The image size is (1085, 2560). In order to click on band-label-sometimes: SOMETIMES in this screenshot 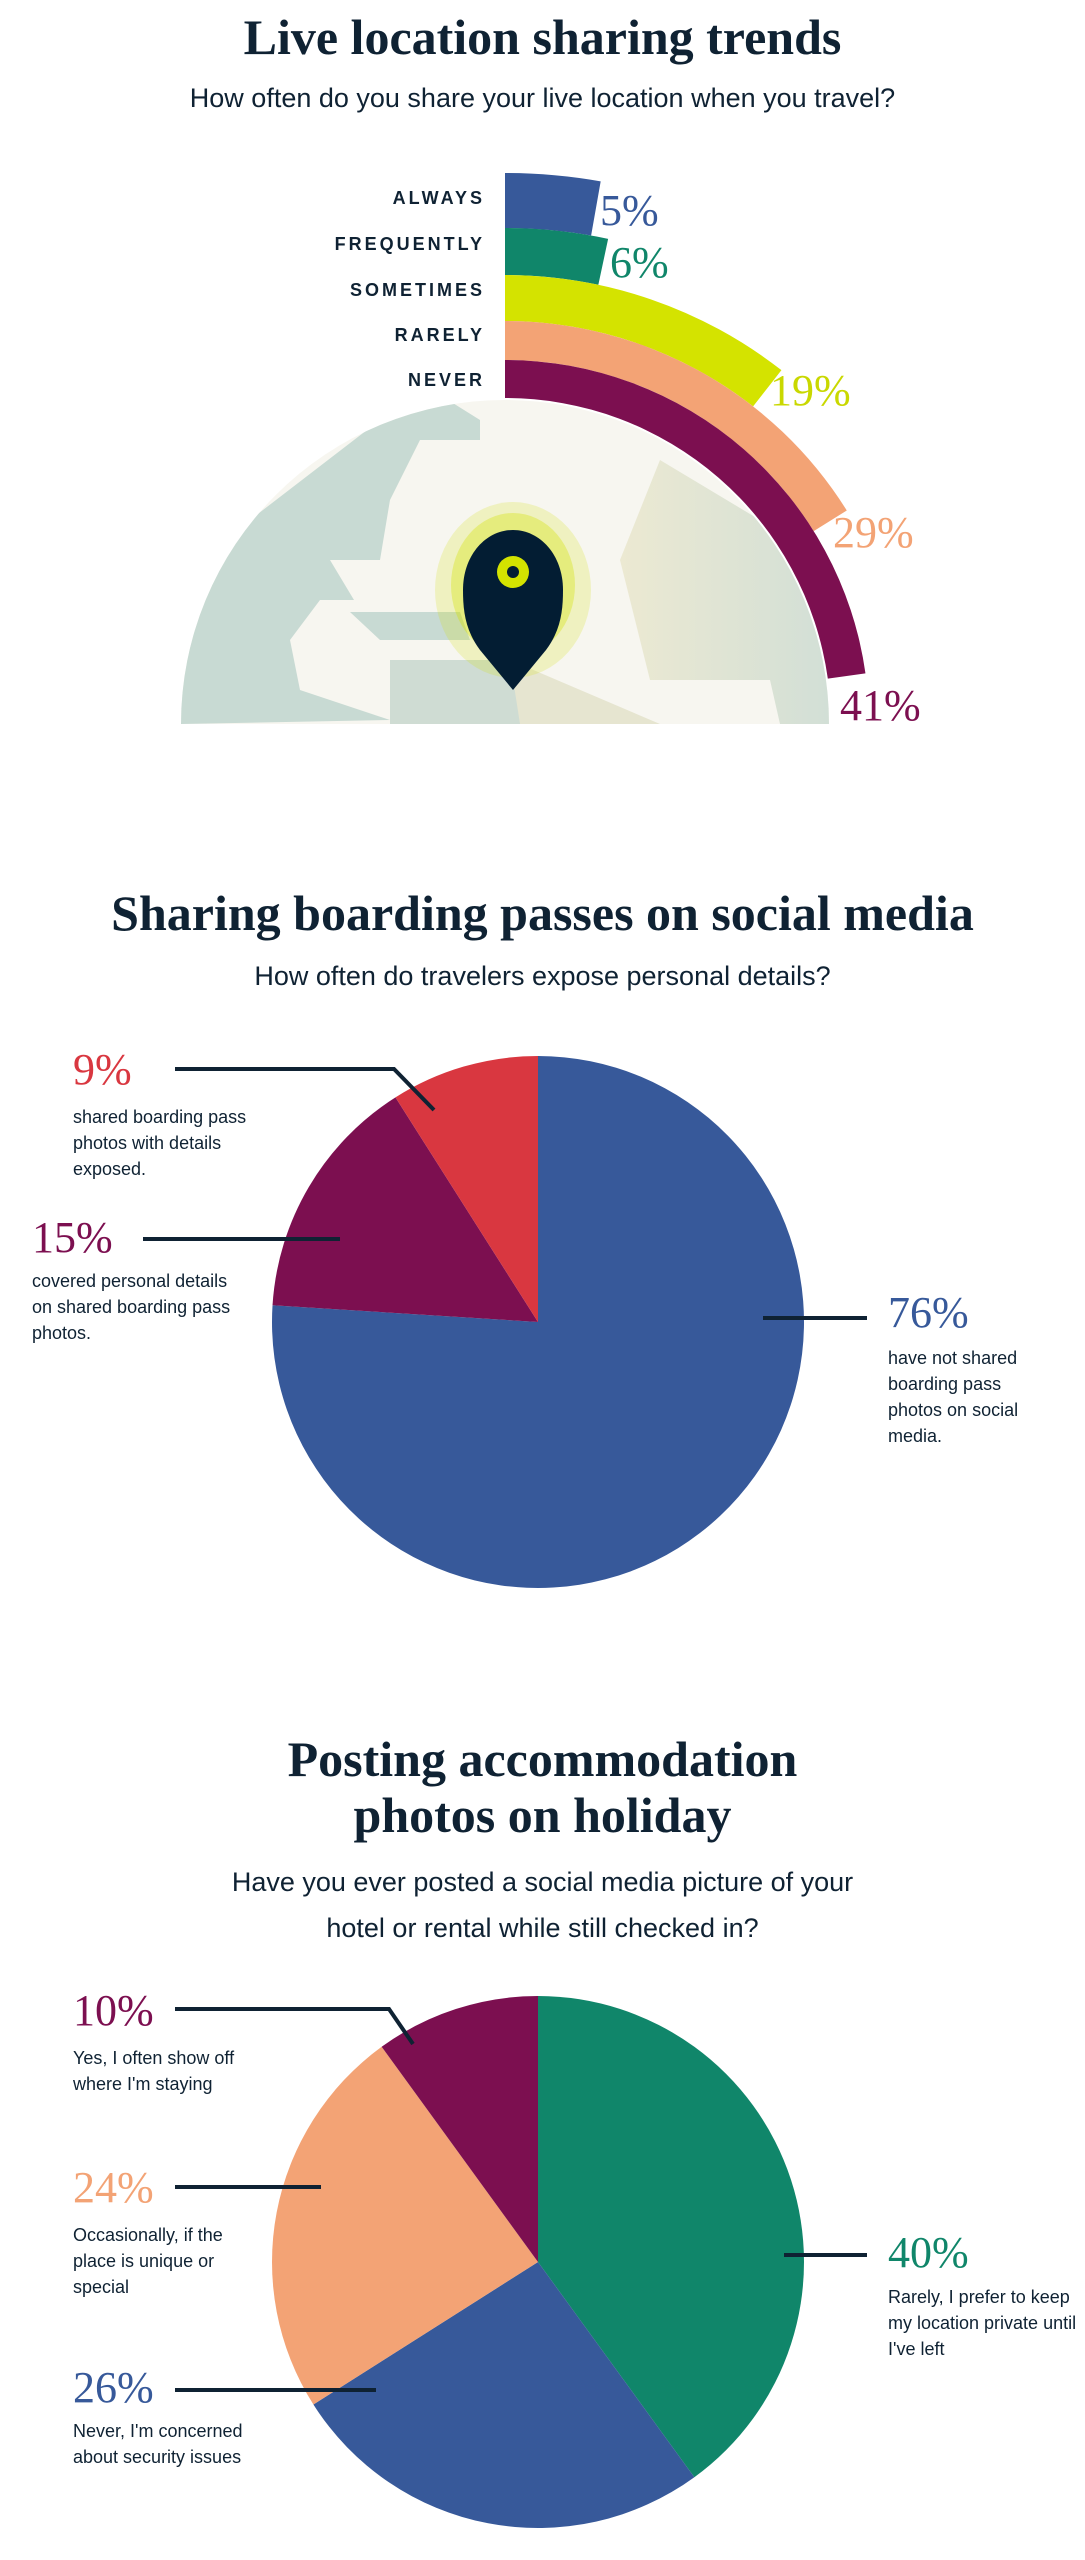, I will do `click(417, 290)`.